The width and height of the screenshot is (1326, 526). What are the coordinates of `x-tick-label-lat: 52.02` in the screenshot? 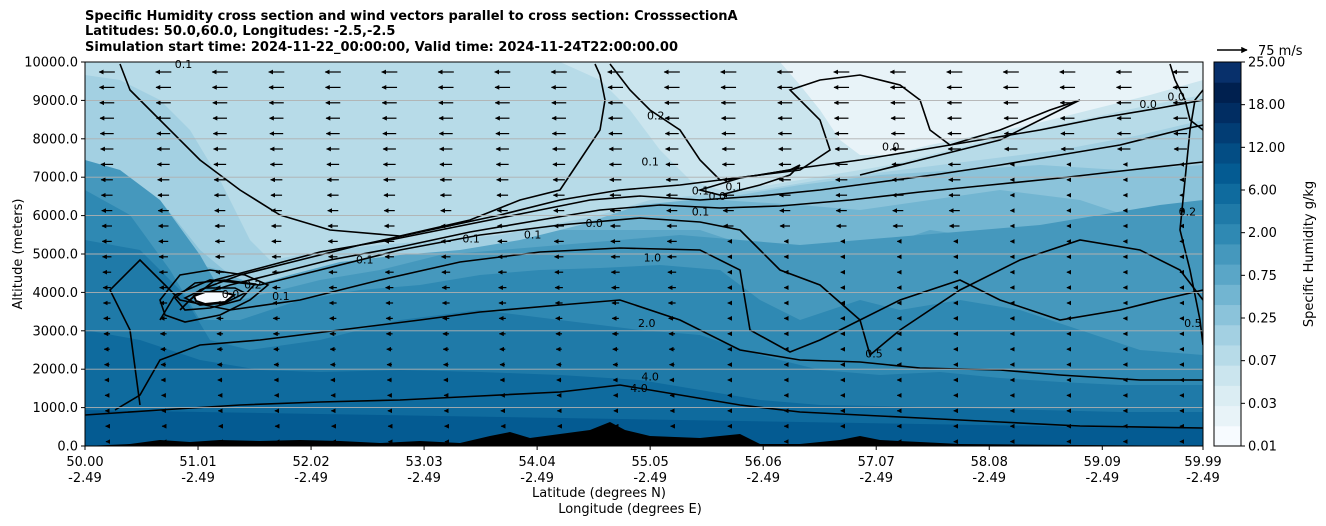 It's located at (310, 462).